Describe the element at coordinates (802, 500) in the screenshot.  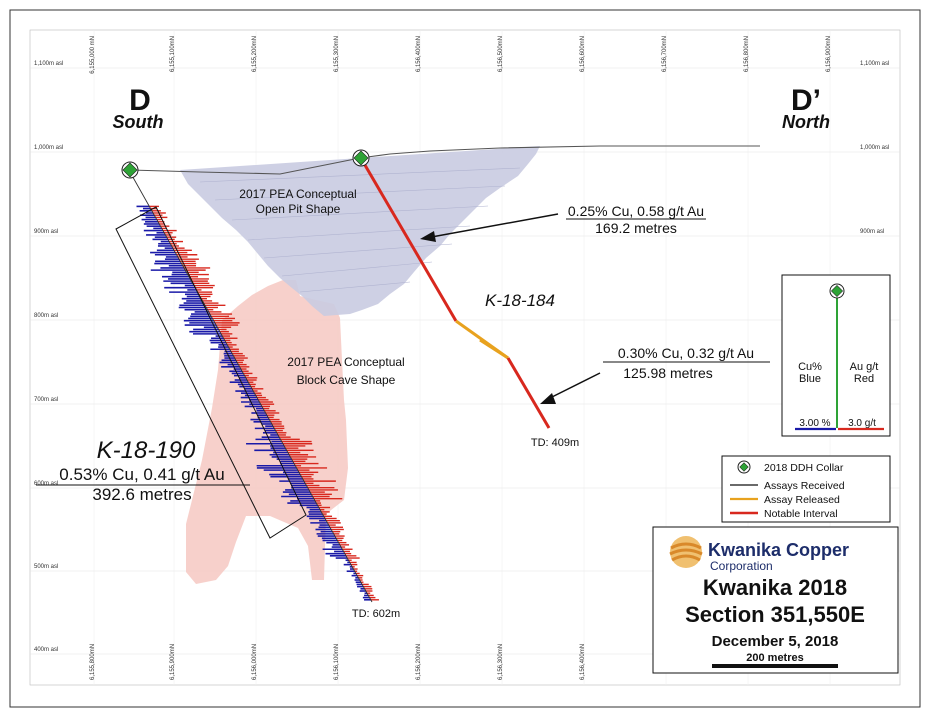
I see `legend-released: Assay Released` at that location.